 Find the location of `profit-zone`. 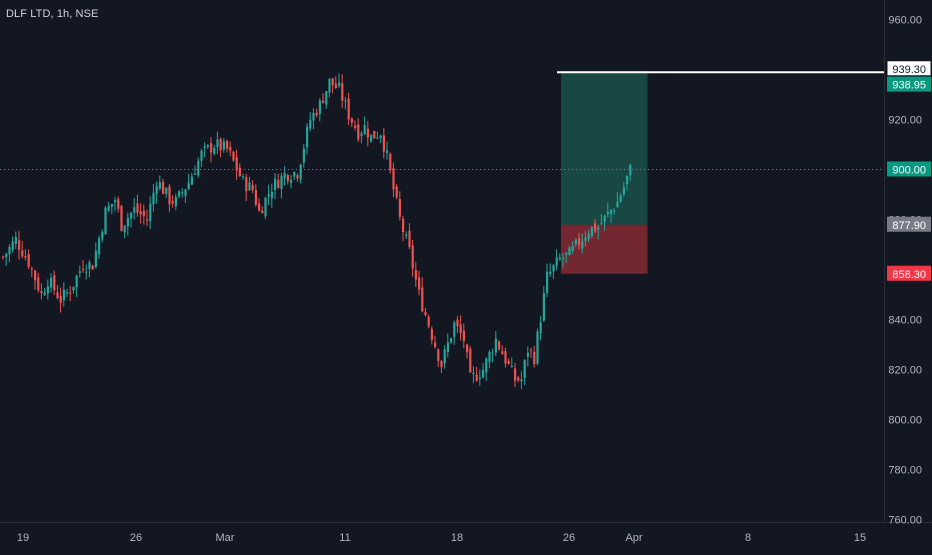

profit-zone is located at coordinates (604, 148).